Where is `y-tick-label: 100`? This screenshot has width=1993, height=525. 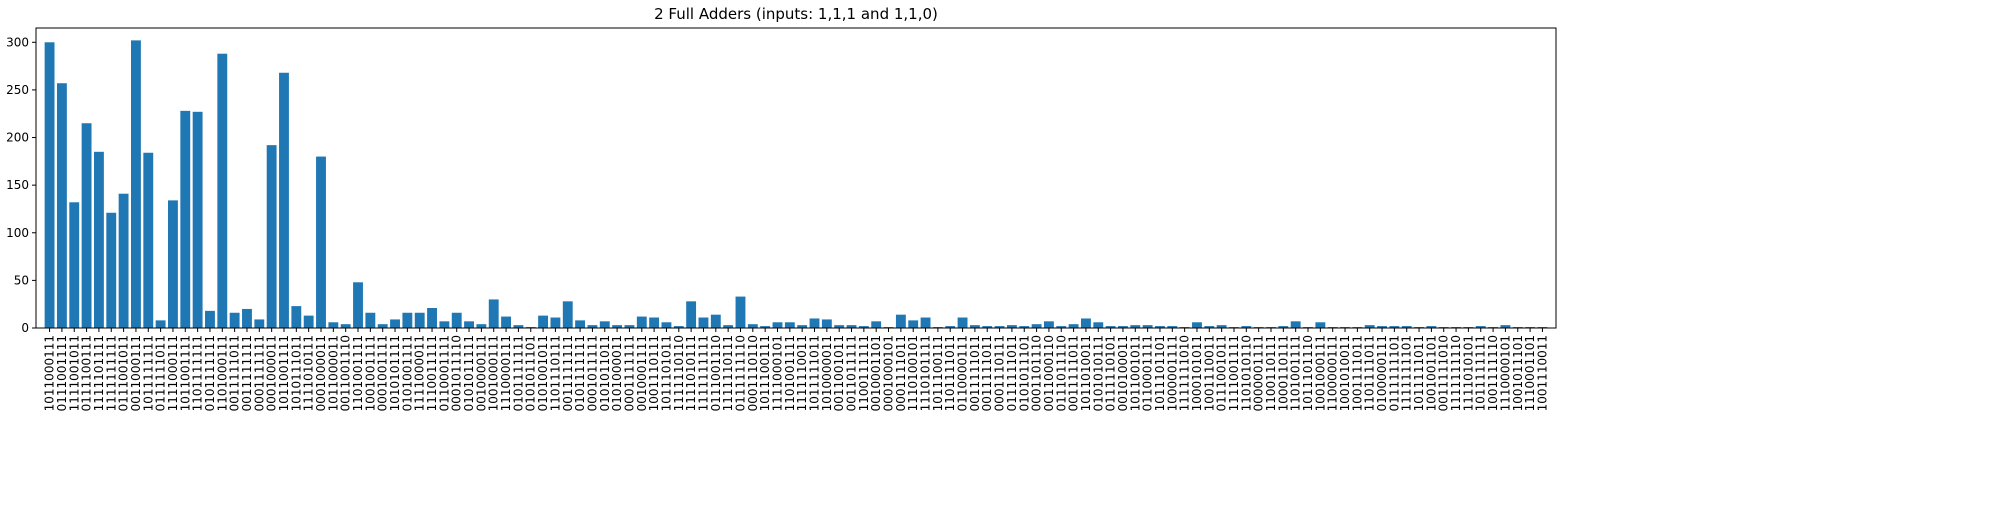
y-tick-label: 100 is located at coordinates (17, 233).